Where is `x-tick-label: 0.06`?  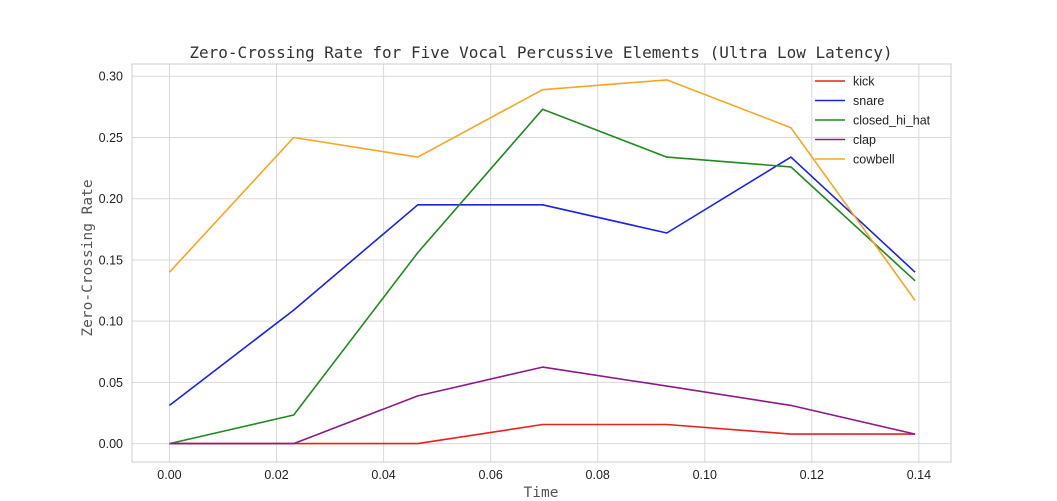 x-tick-label: 0.06 is located at coordinates (490, 475).